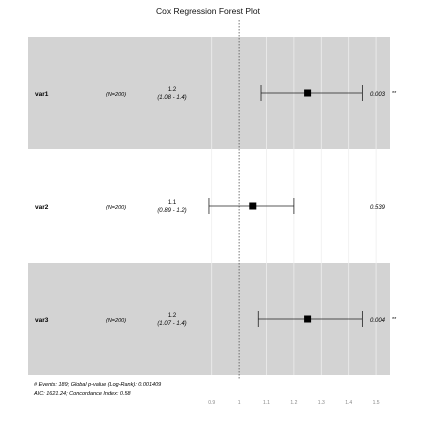 This screenshot has height=422, width=422. I want to click on variable-label: var2, so click(42, 207).